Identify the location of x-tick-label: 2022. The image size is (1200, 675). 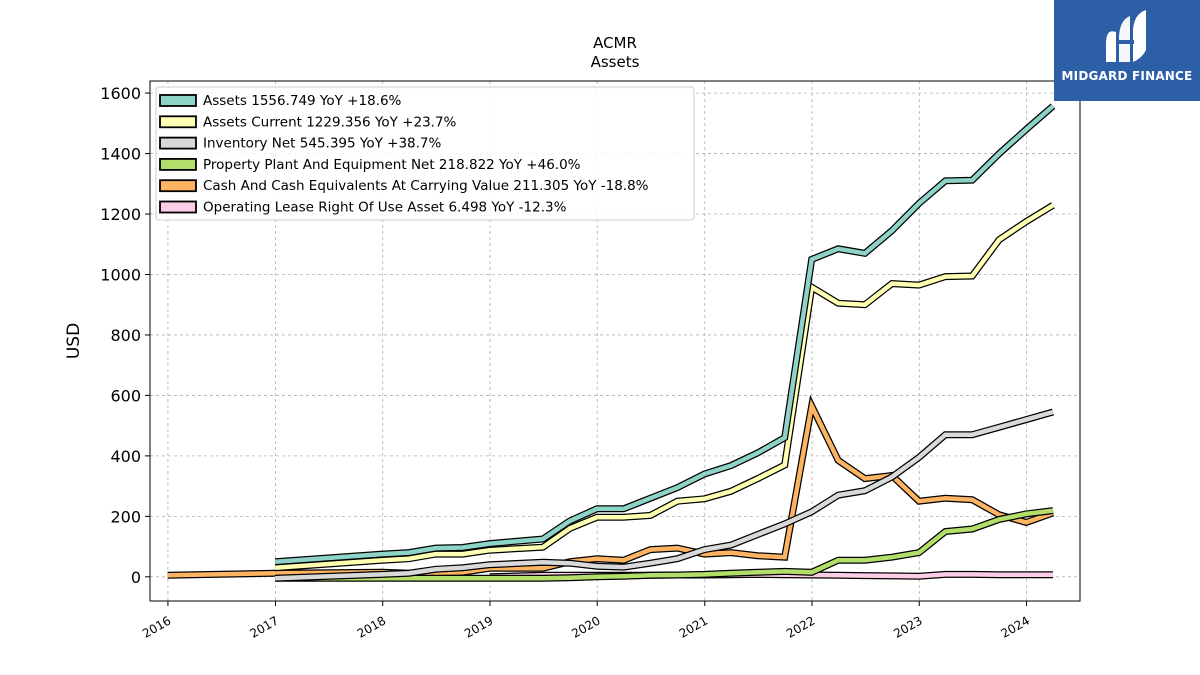
(800, 626).